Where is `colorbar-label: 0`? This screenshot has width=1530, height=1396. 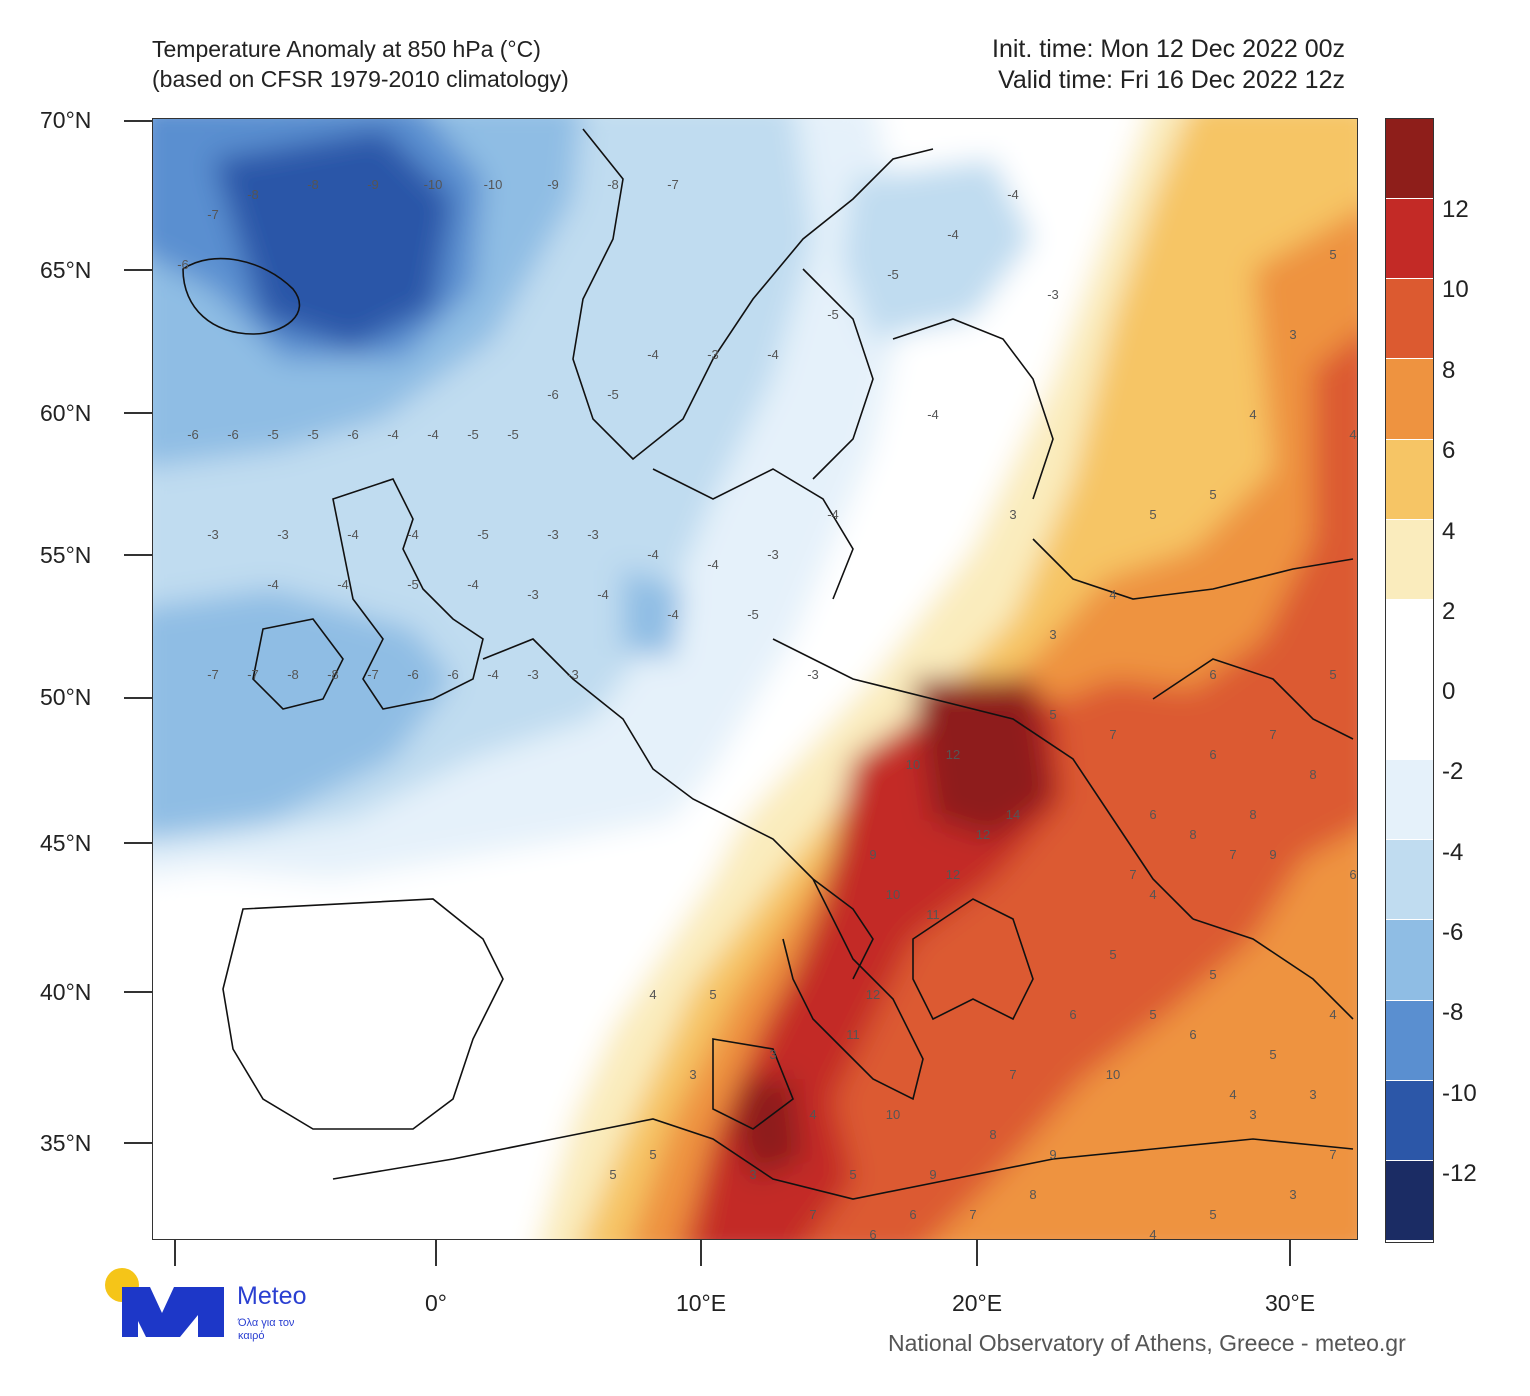 colorbar-label: 0 is located at coordinates (1449, 691).